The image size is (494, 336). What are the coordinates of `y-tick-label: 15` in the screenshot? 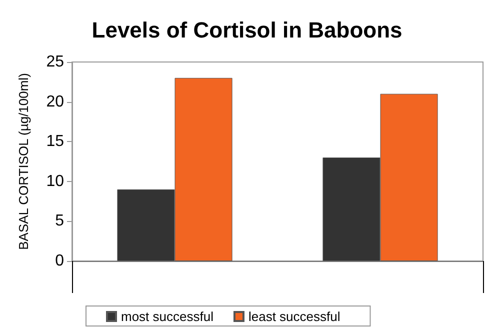 It's located at (55, 141).